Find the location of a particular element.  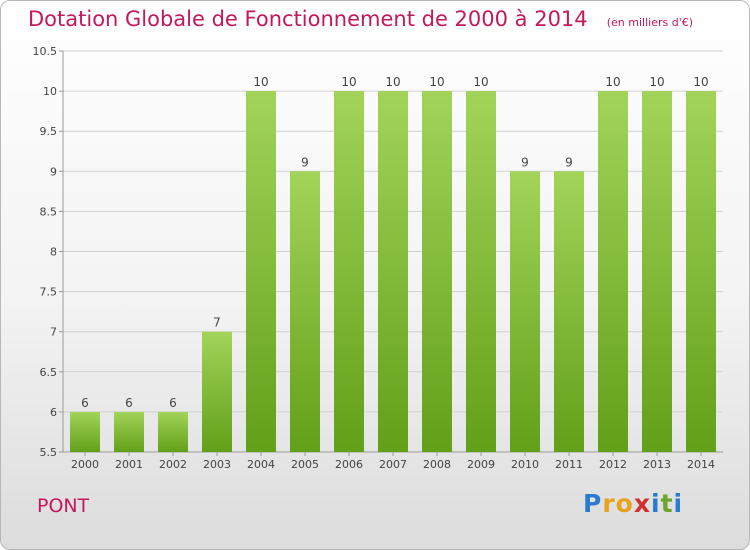

x-tick-label: 2012 is located at coordinates (613, 464).